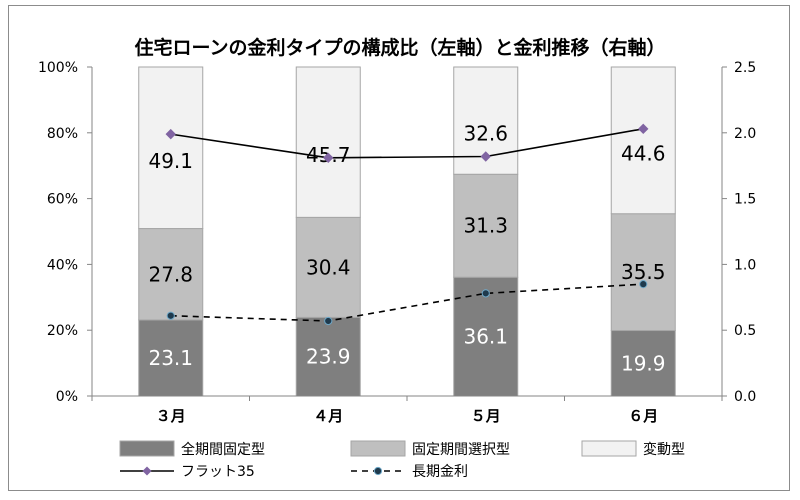 This screenshot has height=500, width=800. Describe the element at coordinates (664, 449) in the screenshot. I see `legend-label: 変動型` at that location.